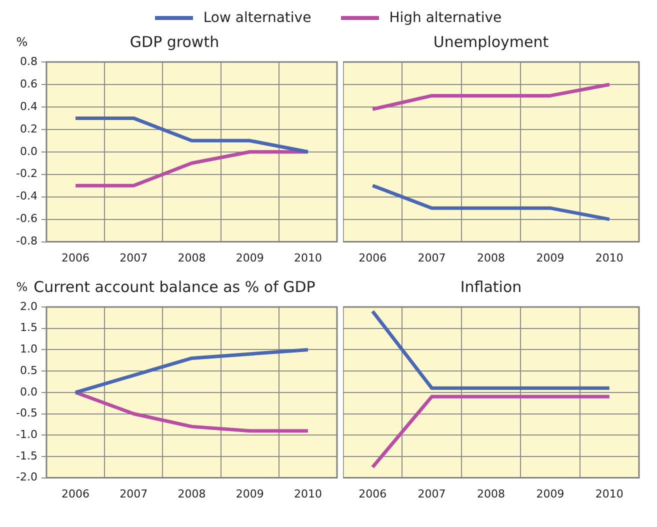 The width and height of the screenshot is (657, 527). Describe the element at coordinates (27, 219) in the screenshot. I see `y-tick-label: -0.6` at that location.